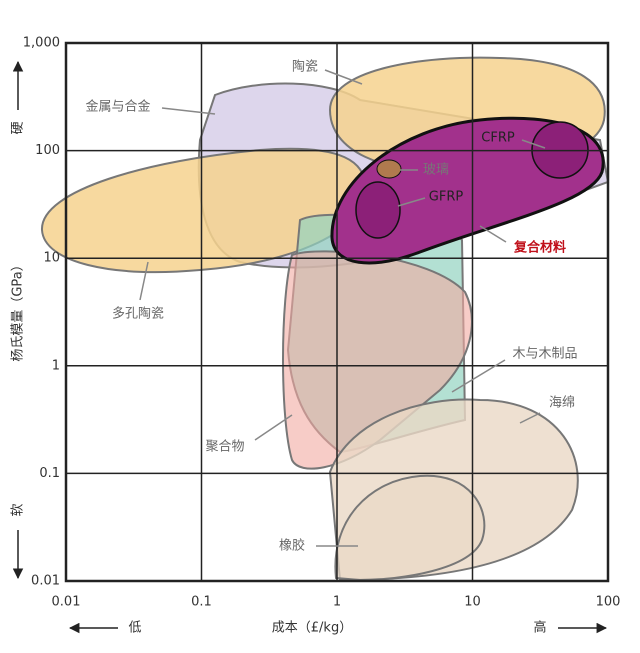 The width and height of the screenshot is (640, 653). What do you see at coordinates (18, 509) in the screenshot?
I see `y-low-label: 软` at bounding box center [18, 509].